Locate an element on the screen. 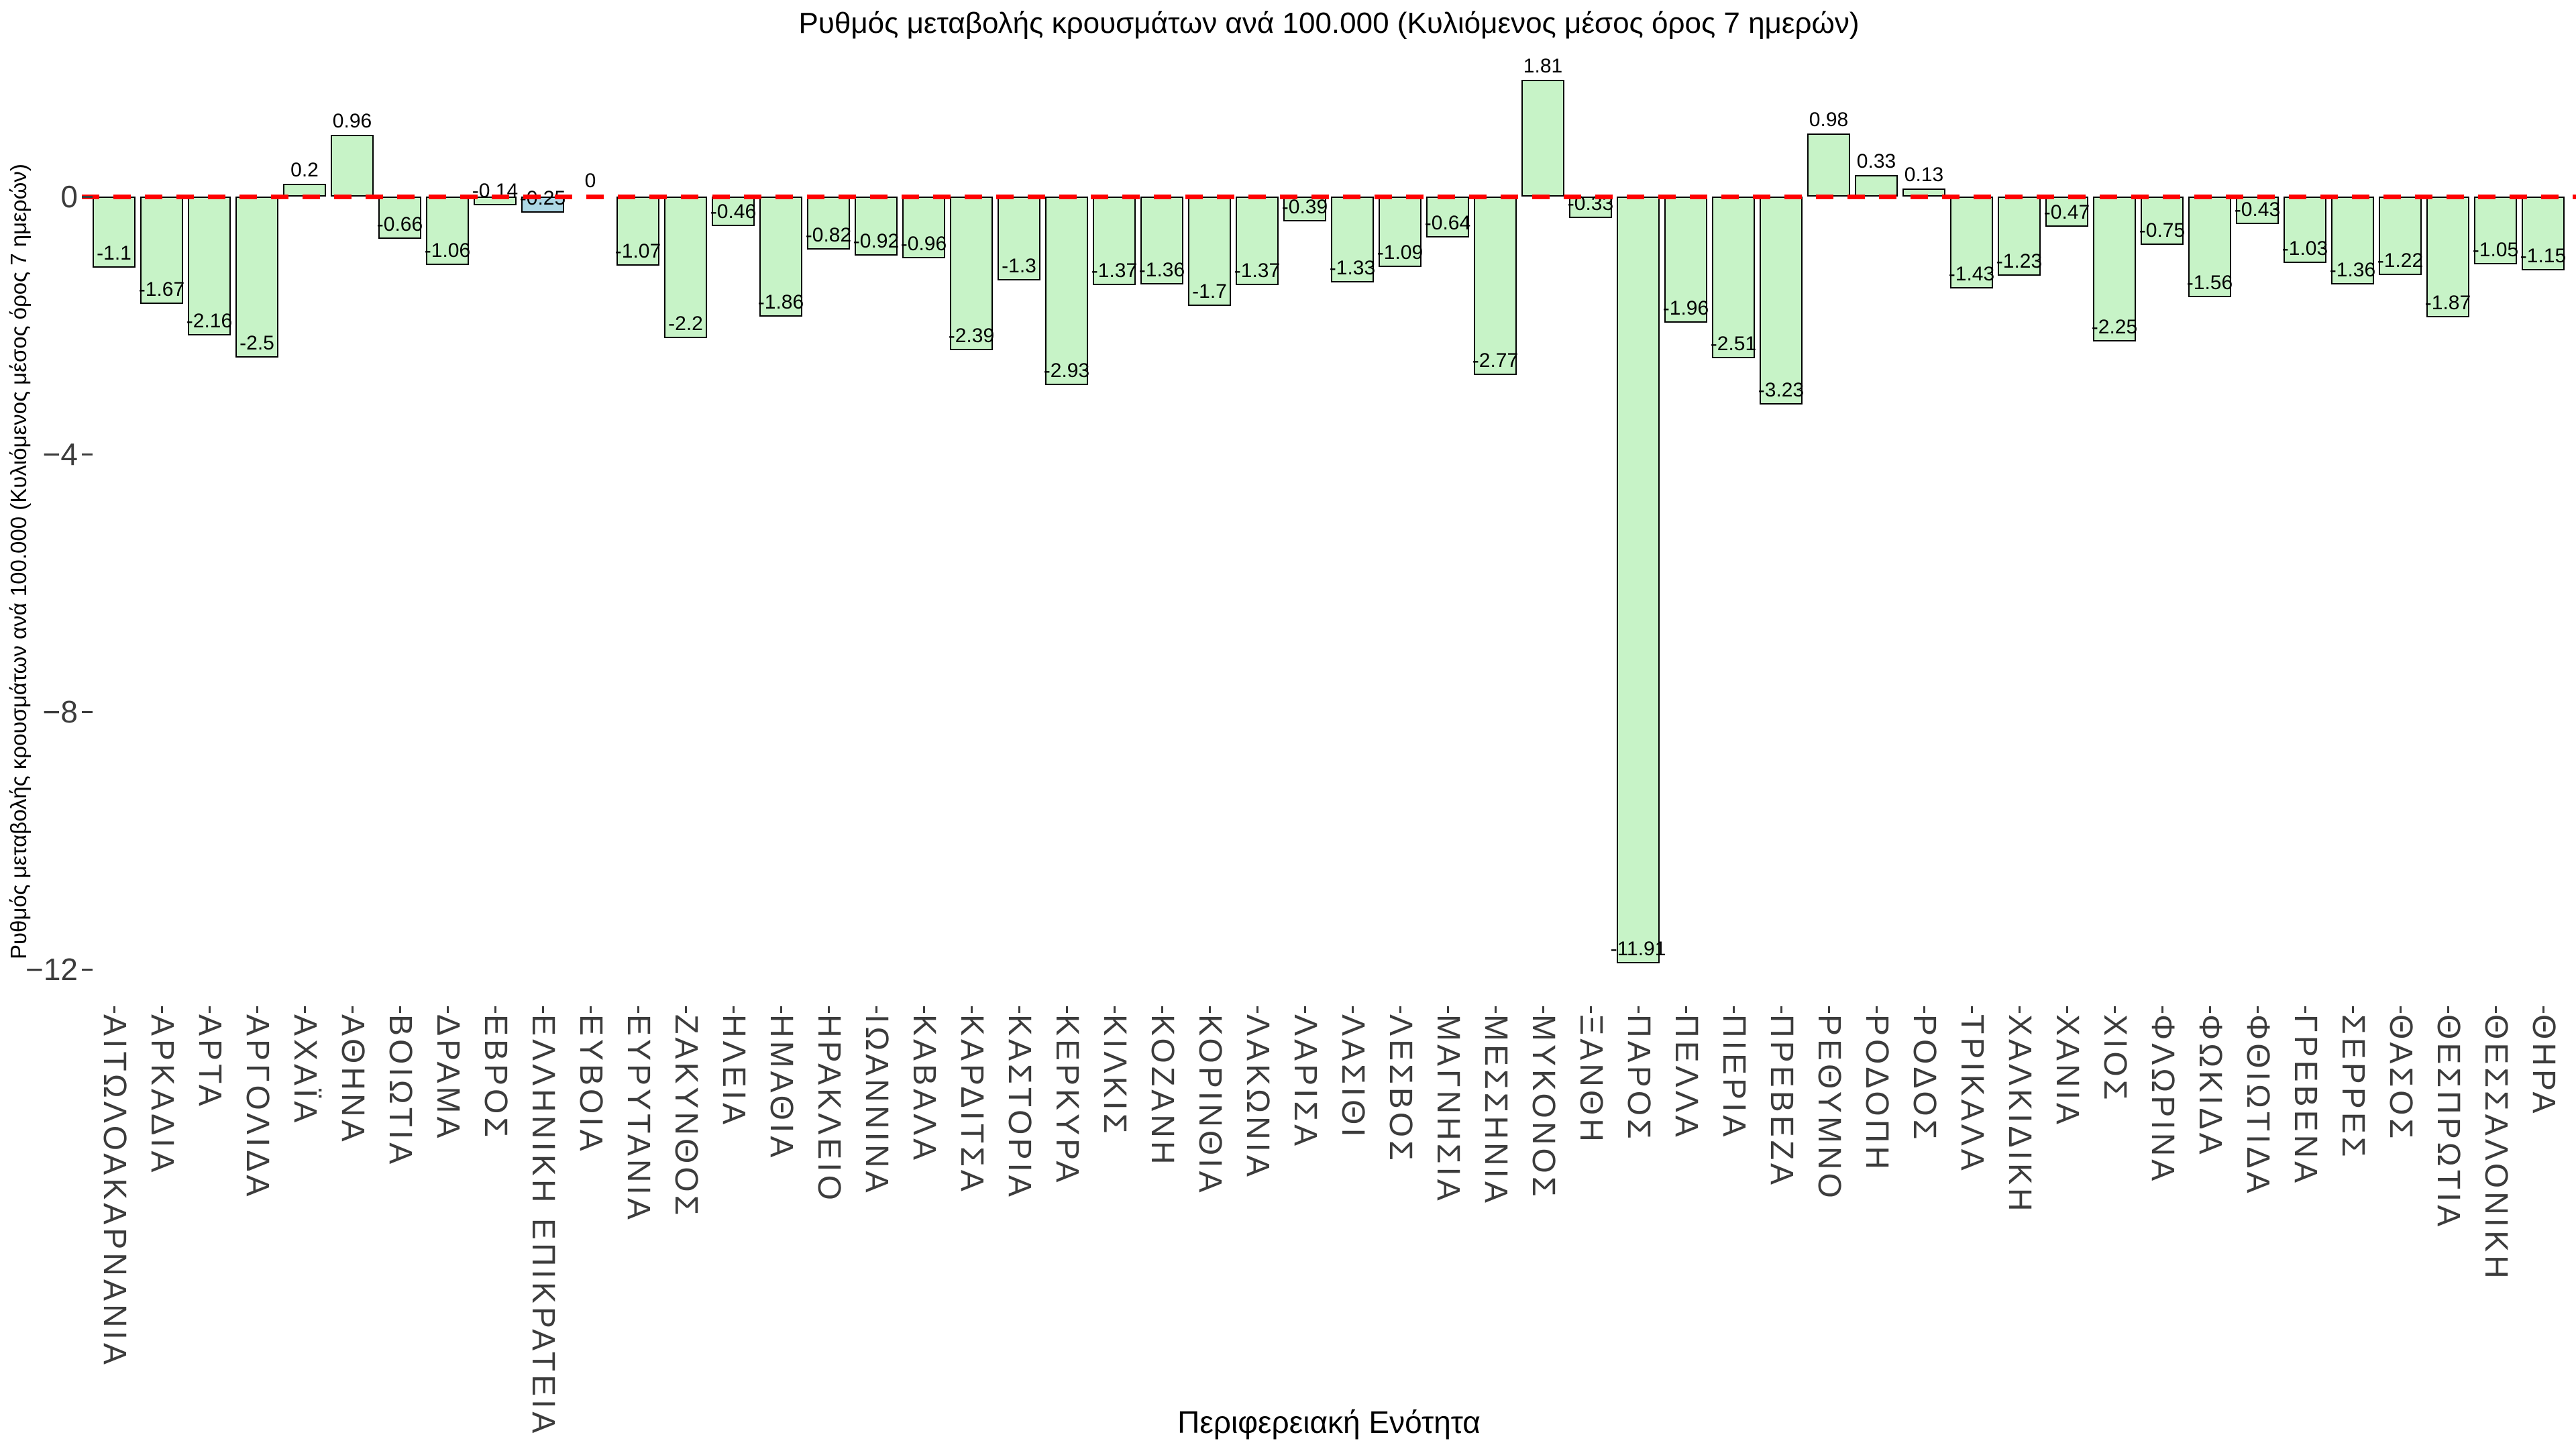 The image size is (2576, 1449). x-tick-label: ΗΡΑΚΛΕΙΟ is located at coordinates (829, 1108).